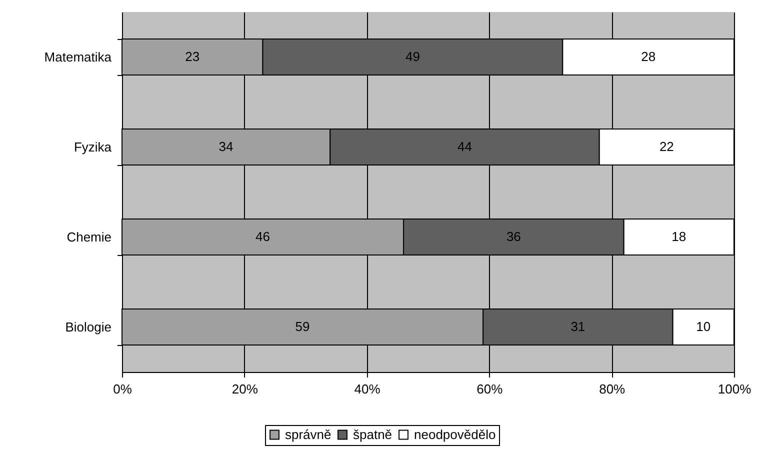 The height and width of the screenshot is (462, 758). Describe the element at coordinates (490, 389) in the screenshot. I see `x-tick-label: 60%` at that location.